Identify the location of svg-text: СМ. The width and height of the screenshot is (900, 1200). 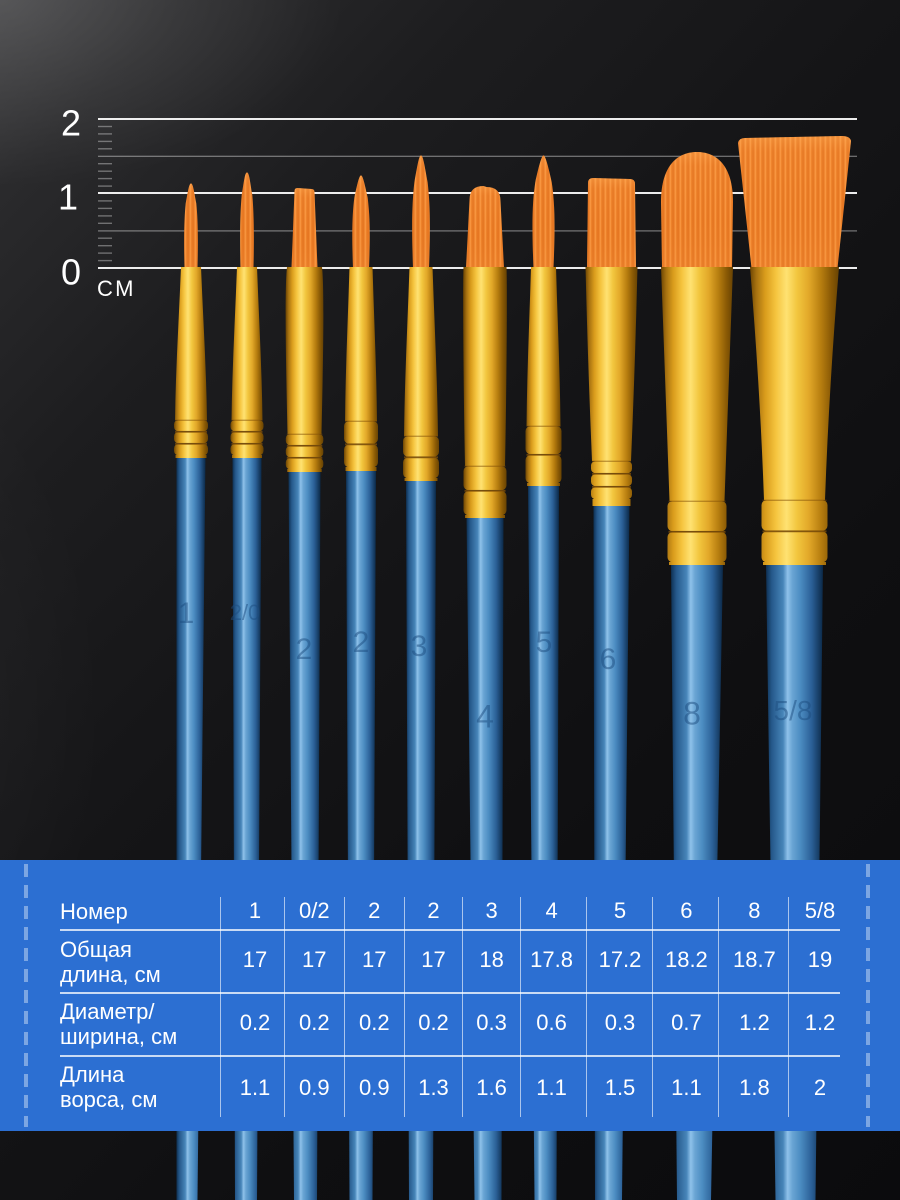
(116, 288).